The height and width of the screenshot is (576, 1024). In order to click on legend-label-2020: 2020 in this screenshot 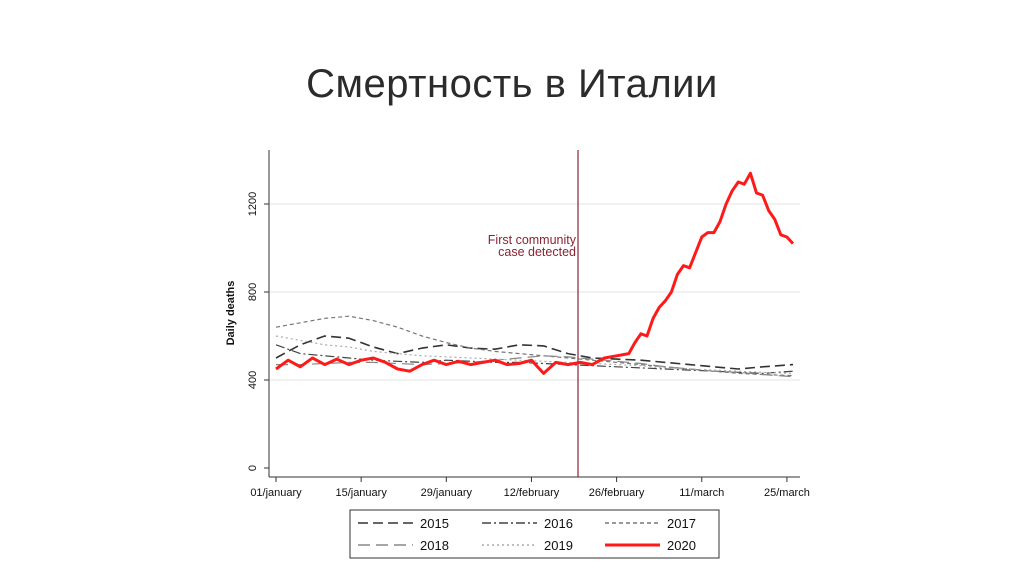, I will do `click(681, 545)`.